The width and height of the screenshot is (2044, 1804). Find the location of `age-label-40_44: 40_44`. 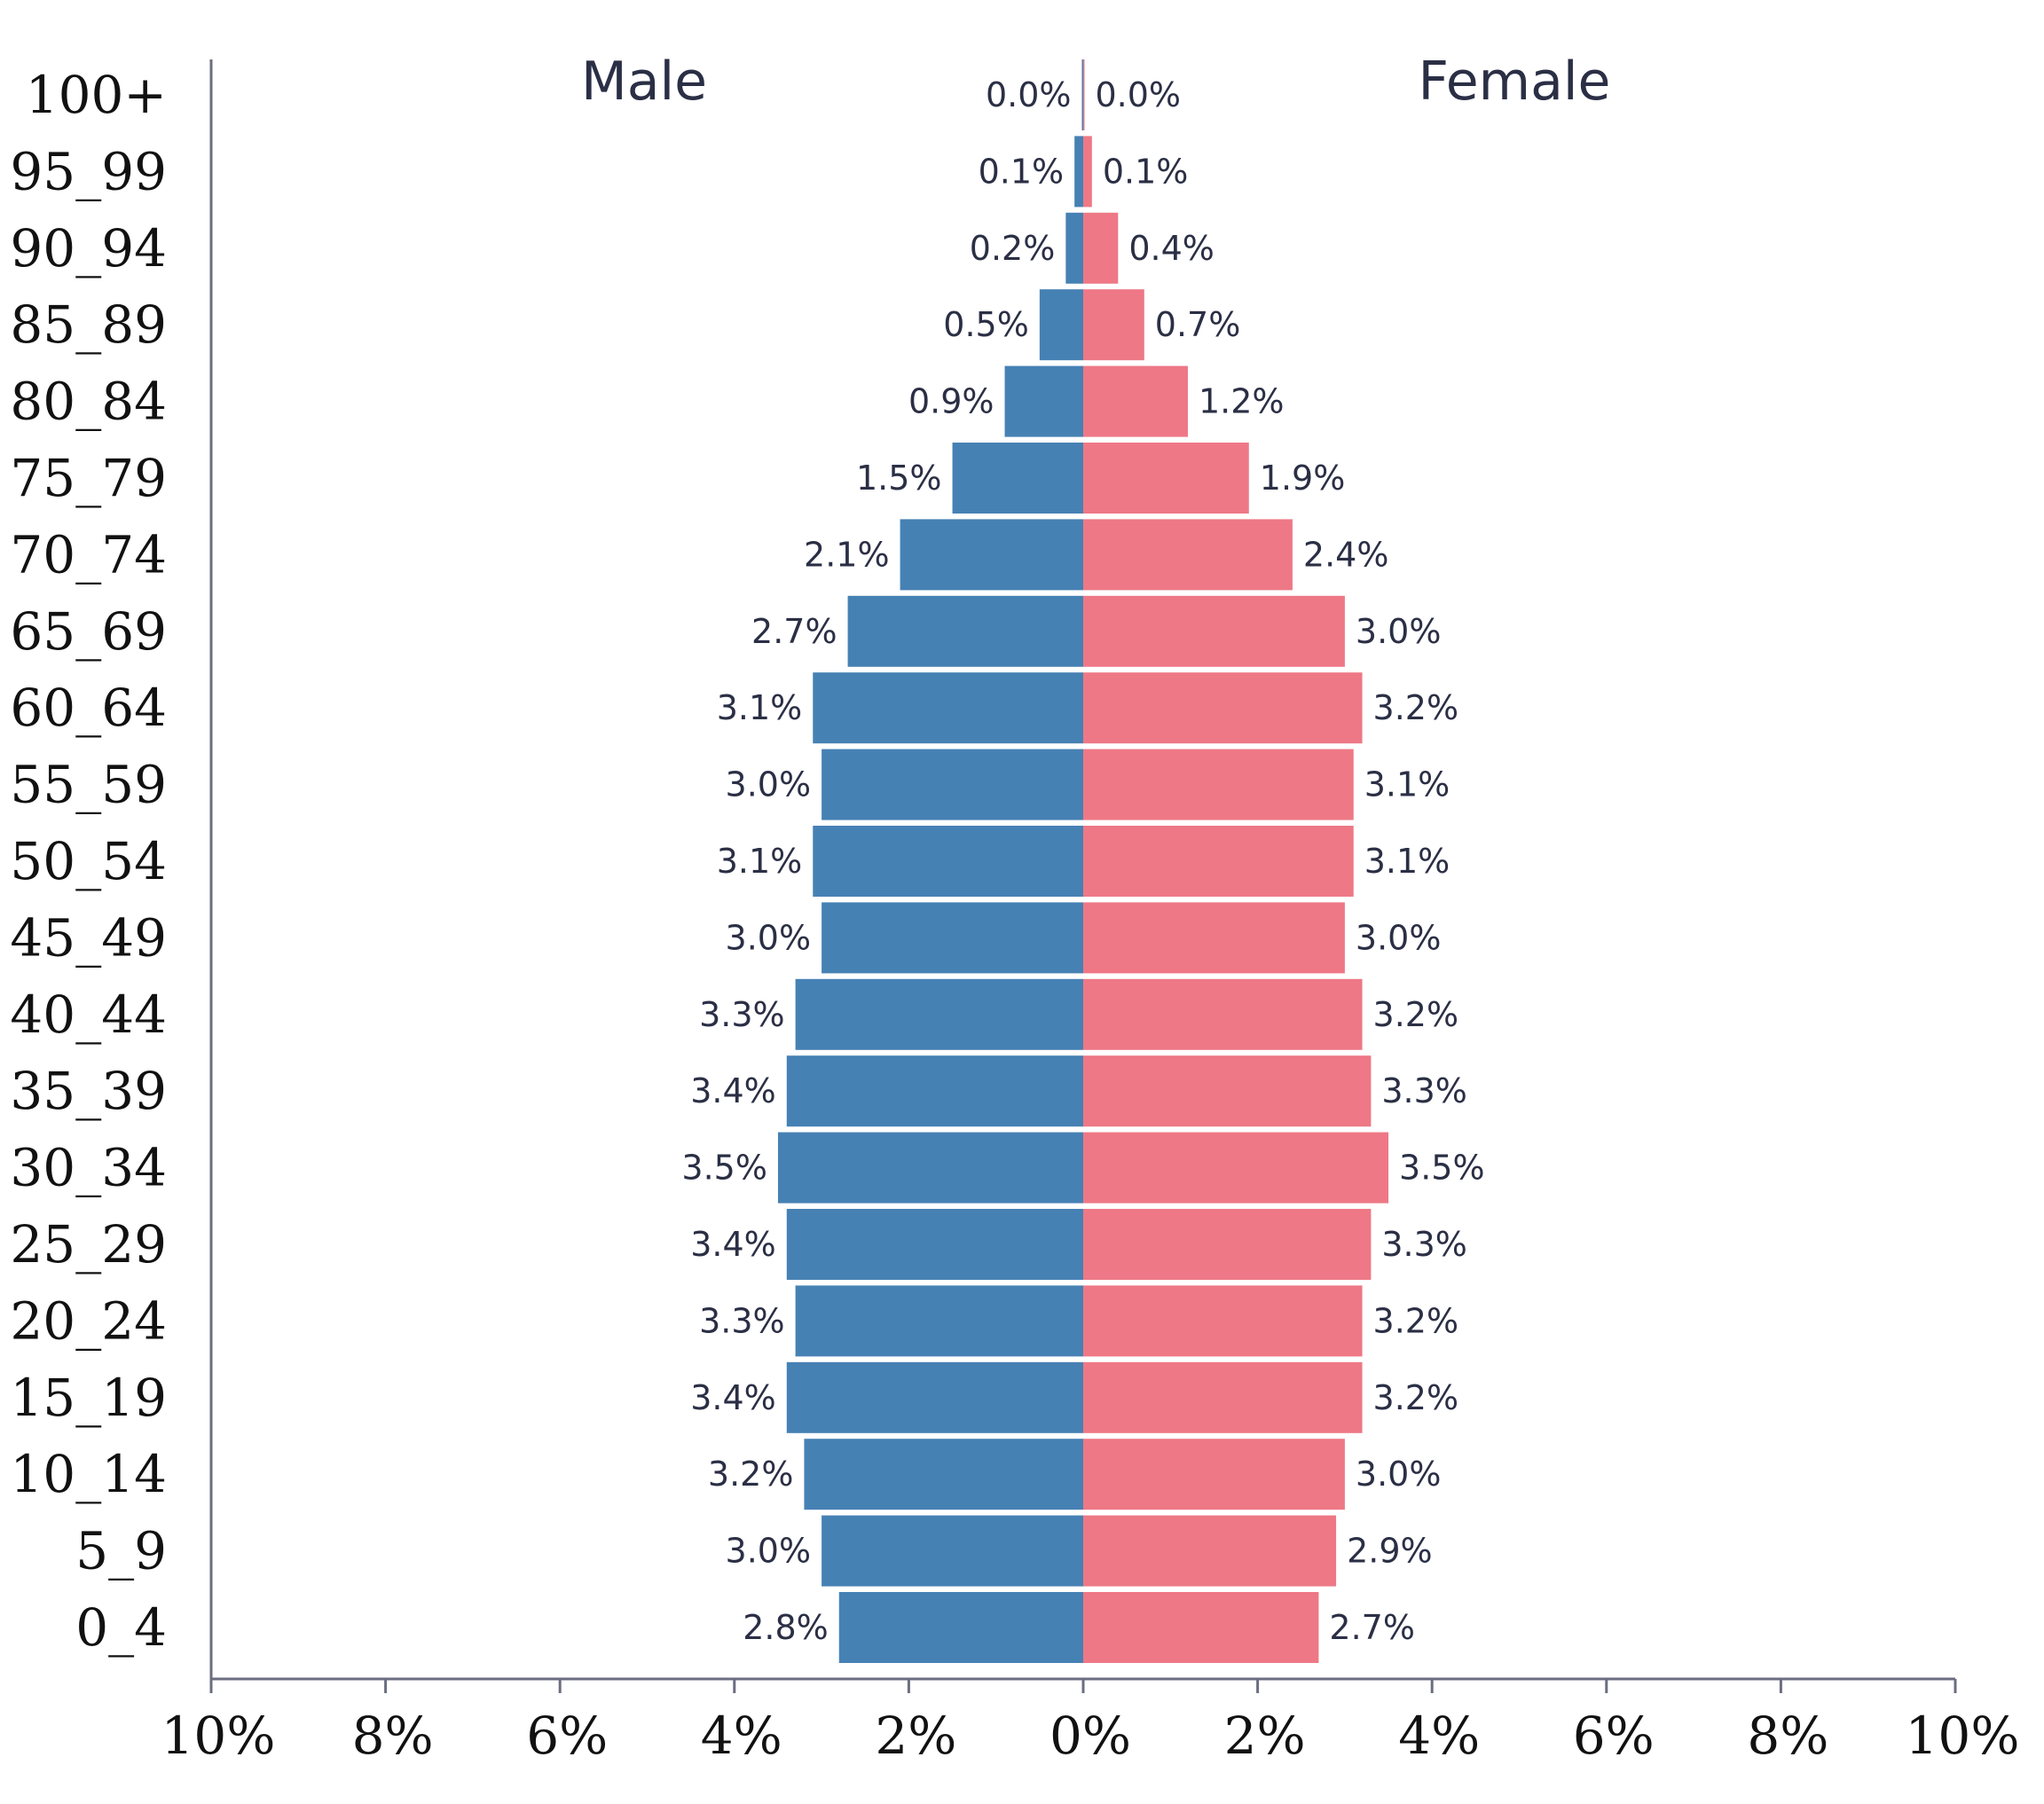

age-label-40_44: 40_44 is located at coordinates (88, 1014).